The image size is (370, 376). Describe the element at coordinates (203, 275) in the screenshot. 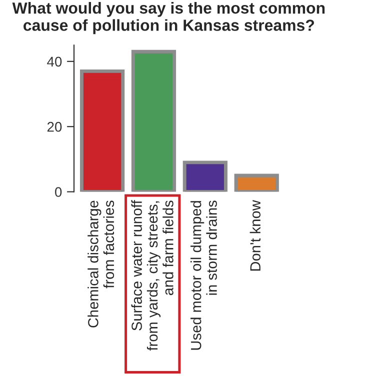

I see `x-tick-label: Used motor oil dumped in storm drains` at that location.